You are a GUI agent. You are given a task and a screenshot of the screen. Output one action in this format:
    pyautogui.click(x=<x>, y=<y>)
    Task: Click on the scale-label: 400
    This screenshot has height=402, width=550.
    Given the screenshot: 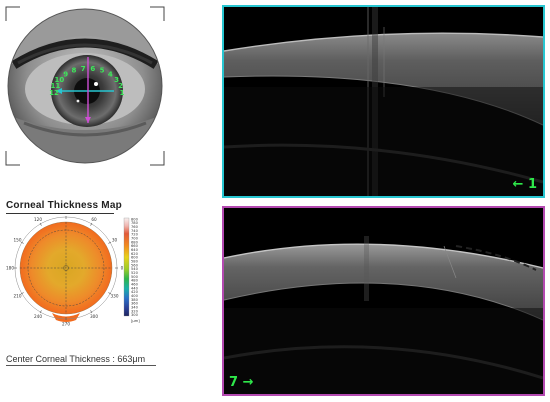 What is the action you would take?
    pyautogui.click(x=135, y=296)
    